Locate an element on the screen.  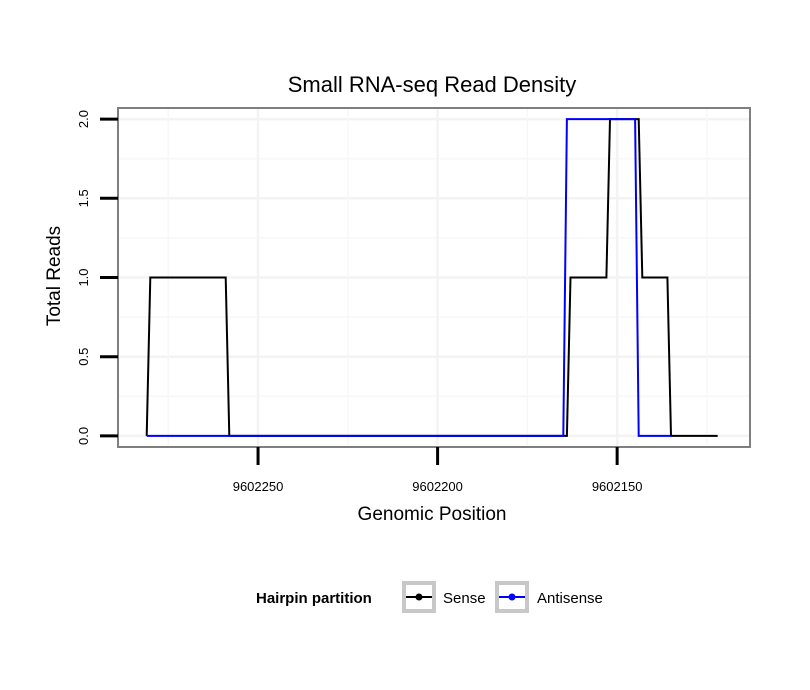
y-tick-label: 0.0 is located at coordinates (83, 436).